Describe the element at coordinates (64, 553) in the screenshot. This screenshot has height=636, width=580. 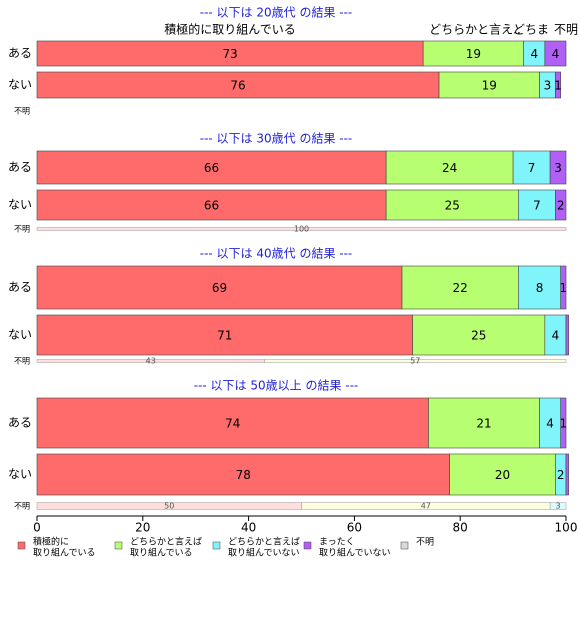
I see `legend-label-1-line2: 取り組んでいる` at that location.